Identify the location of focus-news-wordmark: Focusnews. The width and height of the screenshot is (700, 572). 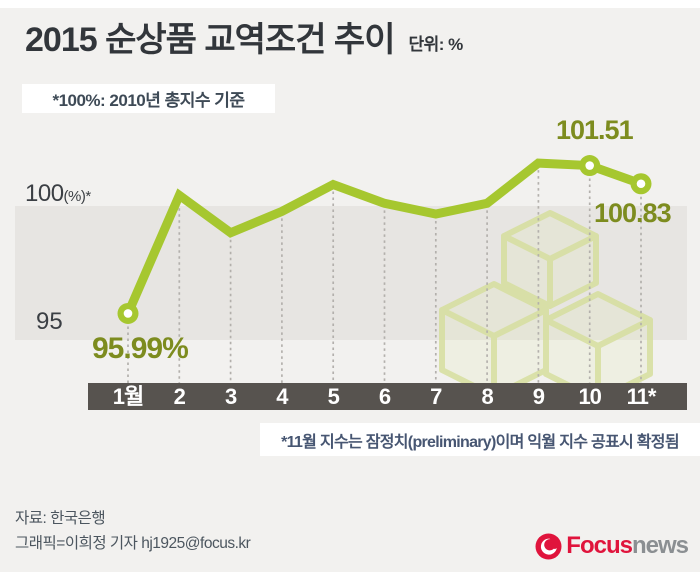
(627, 546).